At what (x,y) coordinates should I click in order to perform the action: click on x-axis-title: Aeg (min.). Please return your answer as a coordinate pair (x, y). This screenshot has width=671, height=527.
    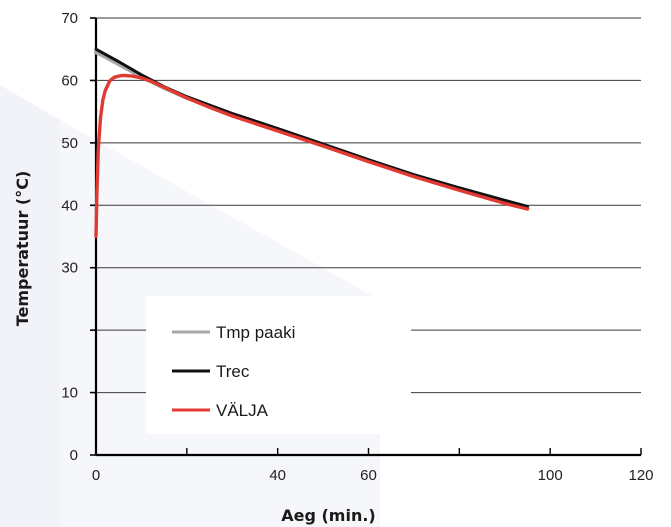
    Looking at the image, I should click on (328, 515).